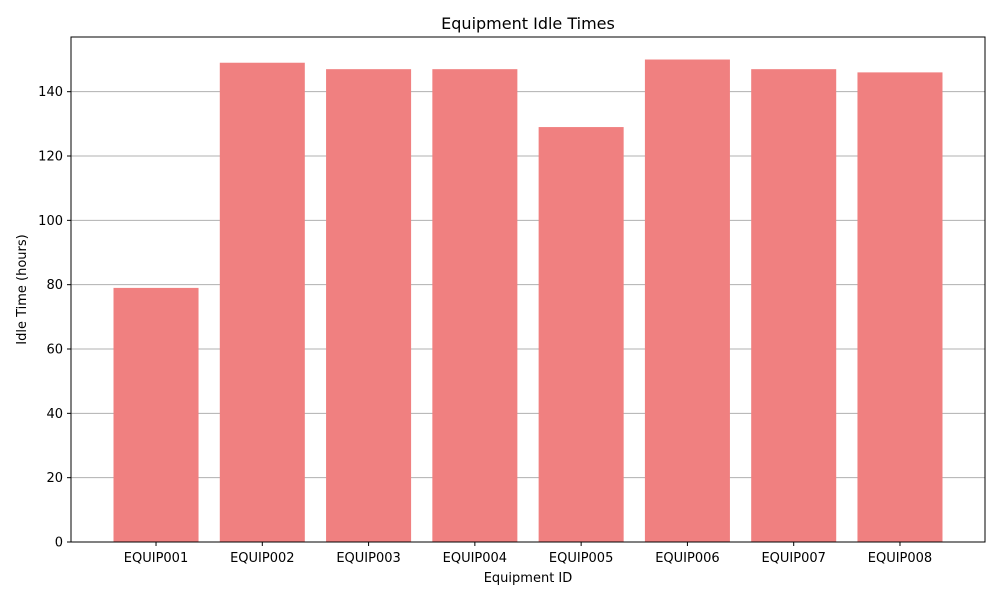 This screenshot has width=1000, height=604. What do you see at coordinates (54, 318) in the screenshot?
I see `y-ticks: 0 20 40 60 80 100 120 140` at bounding box center [54, 318].